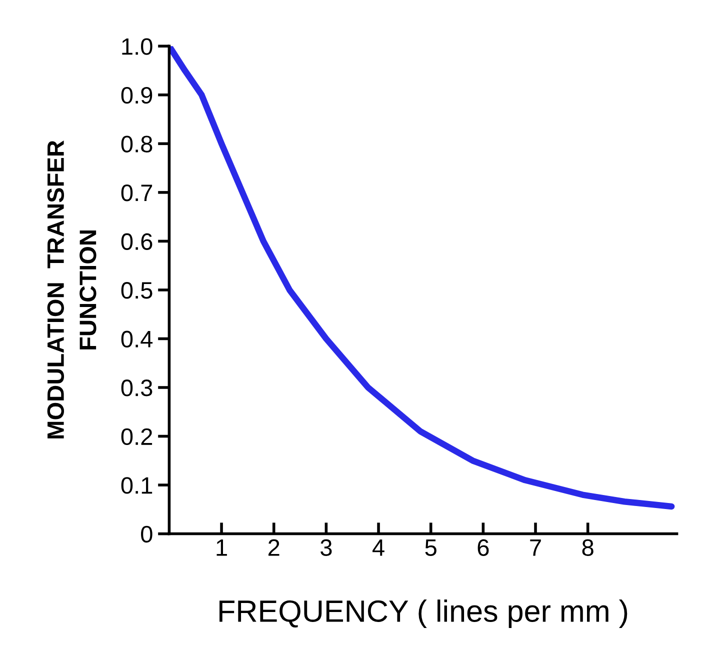 This screenshot has width=705, height=659. Describe the element at coordinates (424, 614) in the screenshot. I see `x-axis-title: FREQUENCY ( lines per mm )` at that location.